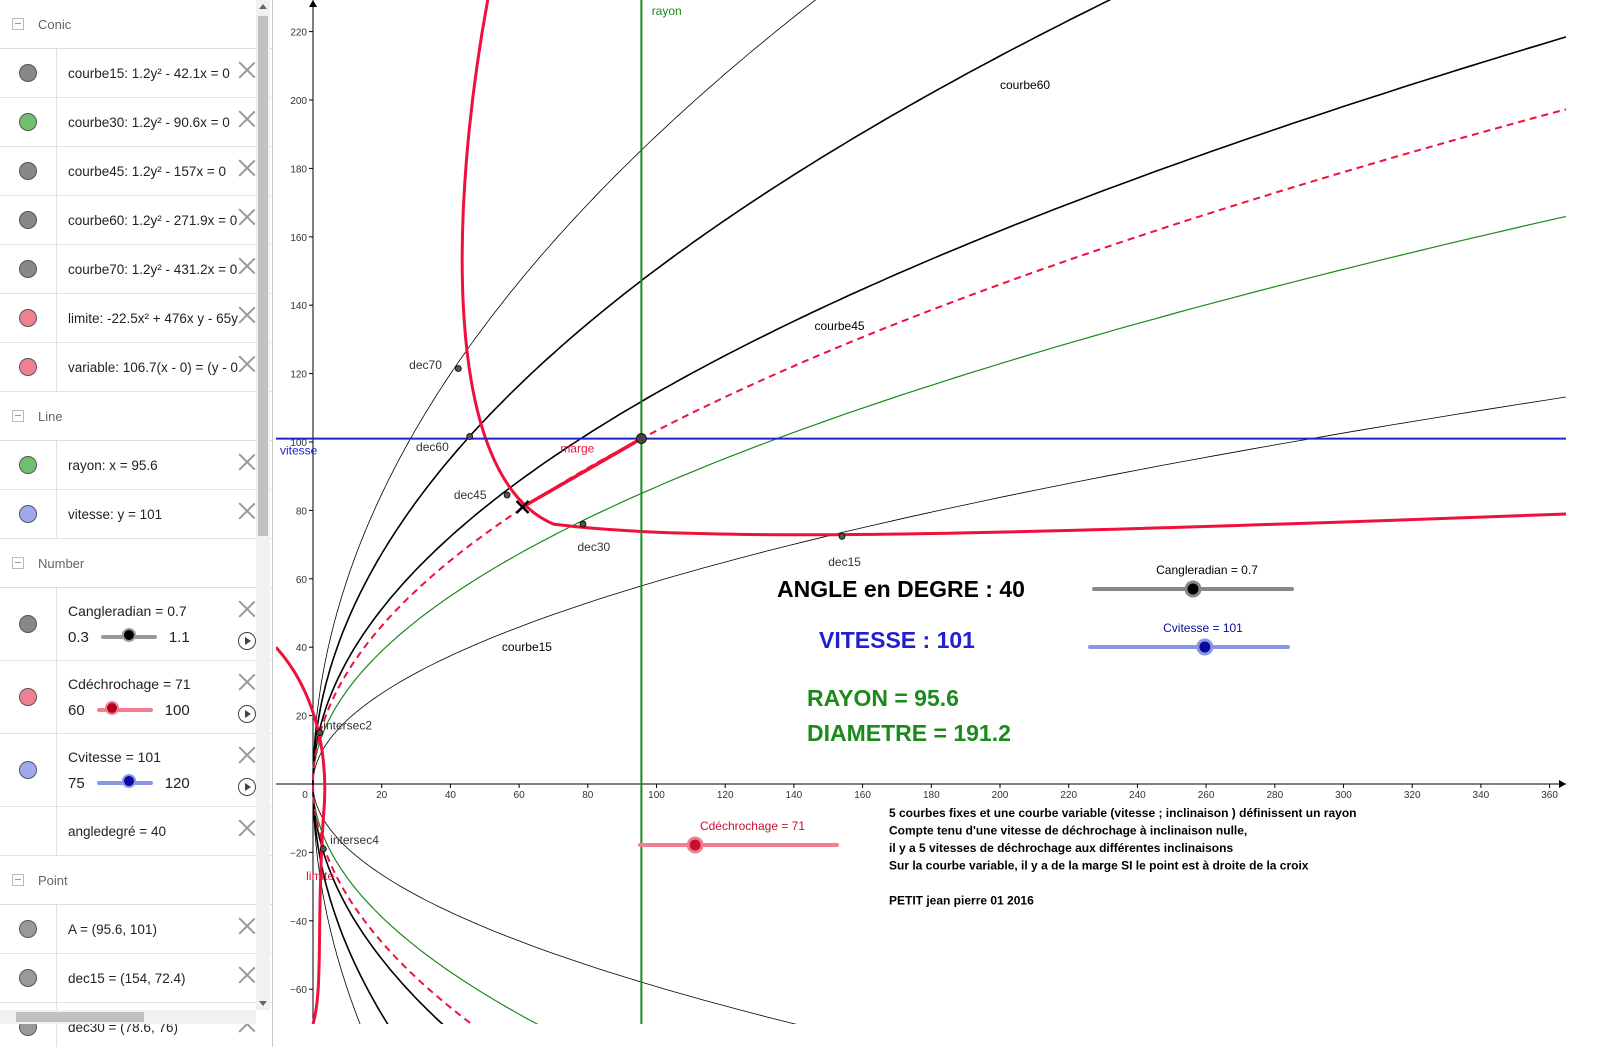 The image size is (1600, 1047). I want to click on algebra-expression: courbe30: 1.2y² - 90.6x = 0, so click(149, 122).